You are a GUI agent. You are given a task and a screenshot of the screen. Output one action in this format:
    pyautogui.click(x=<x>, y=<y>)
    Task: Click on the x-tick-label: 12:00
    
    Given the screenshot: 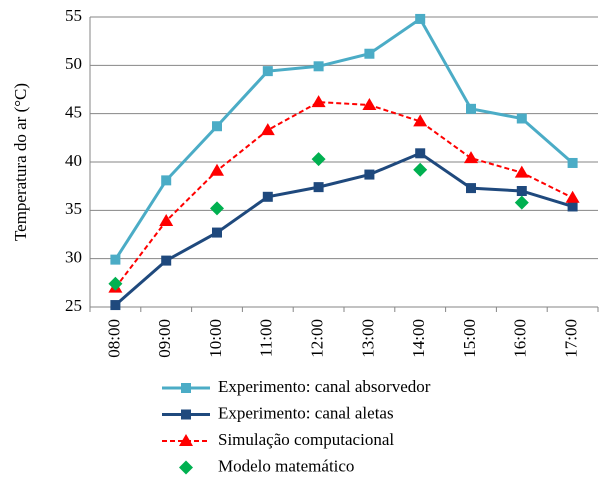 What is the action you would take?
    pyautogui.click(x=317, y=338)
    